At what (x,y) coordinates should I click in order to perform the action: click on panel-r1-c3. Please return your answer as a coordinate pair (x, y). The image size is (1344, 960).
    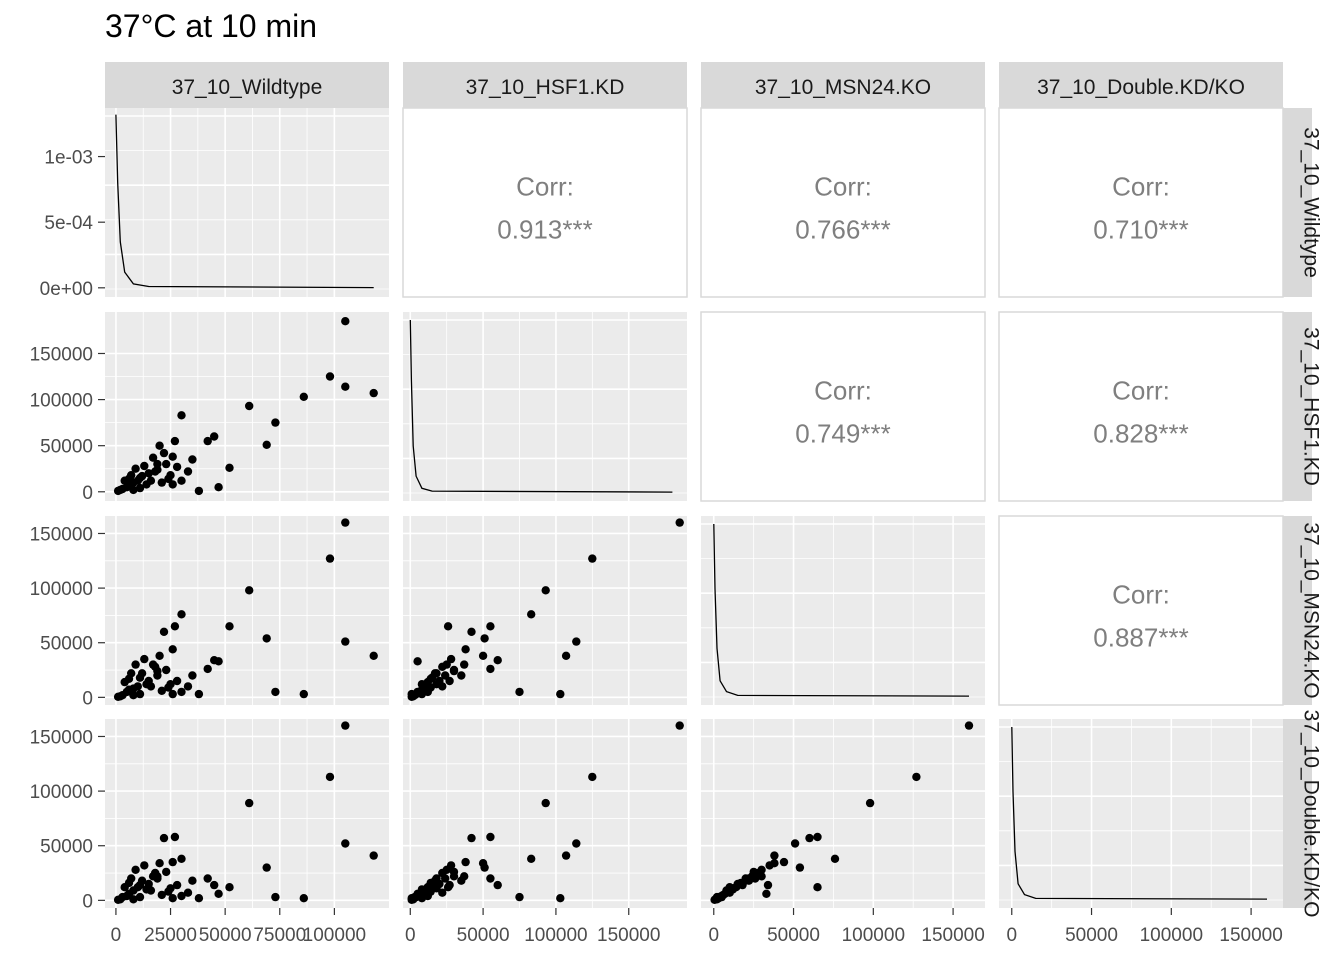
    Looking at the image, I should click on (1141, 406).